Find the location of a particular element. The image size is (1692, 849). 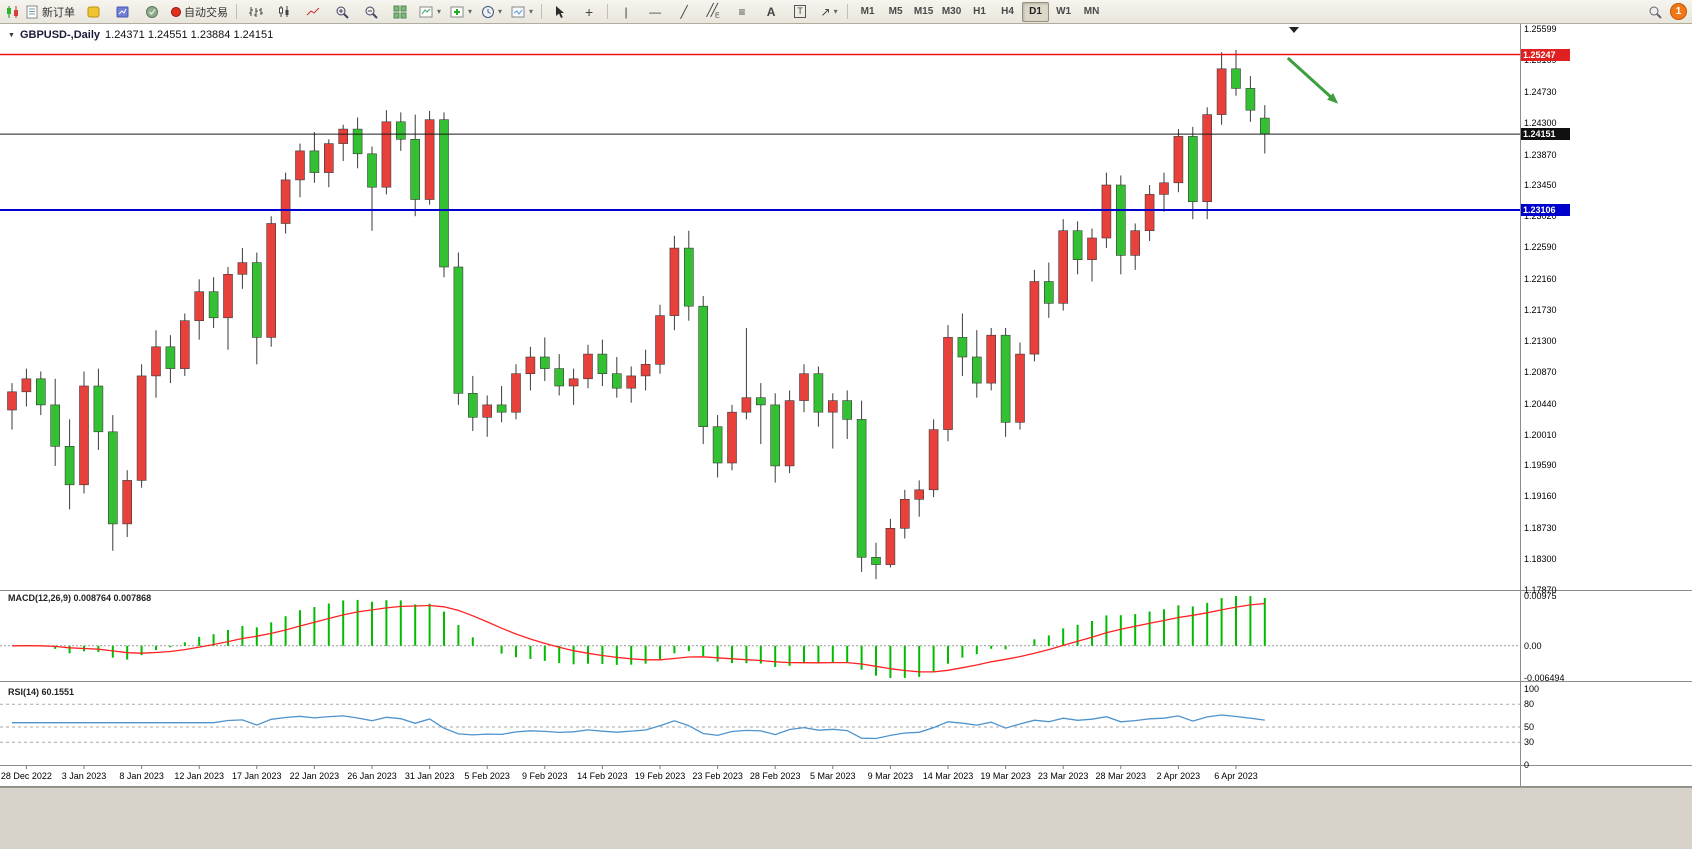

new-chart-button: ▾ is located at coordinates (430, 12).